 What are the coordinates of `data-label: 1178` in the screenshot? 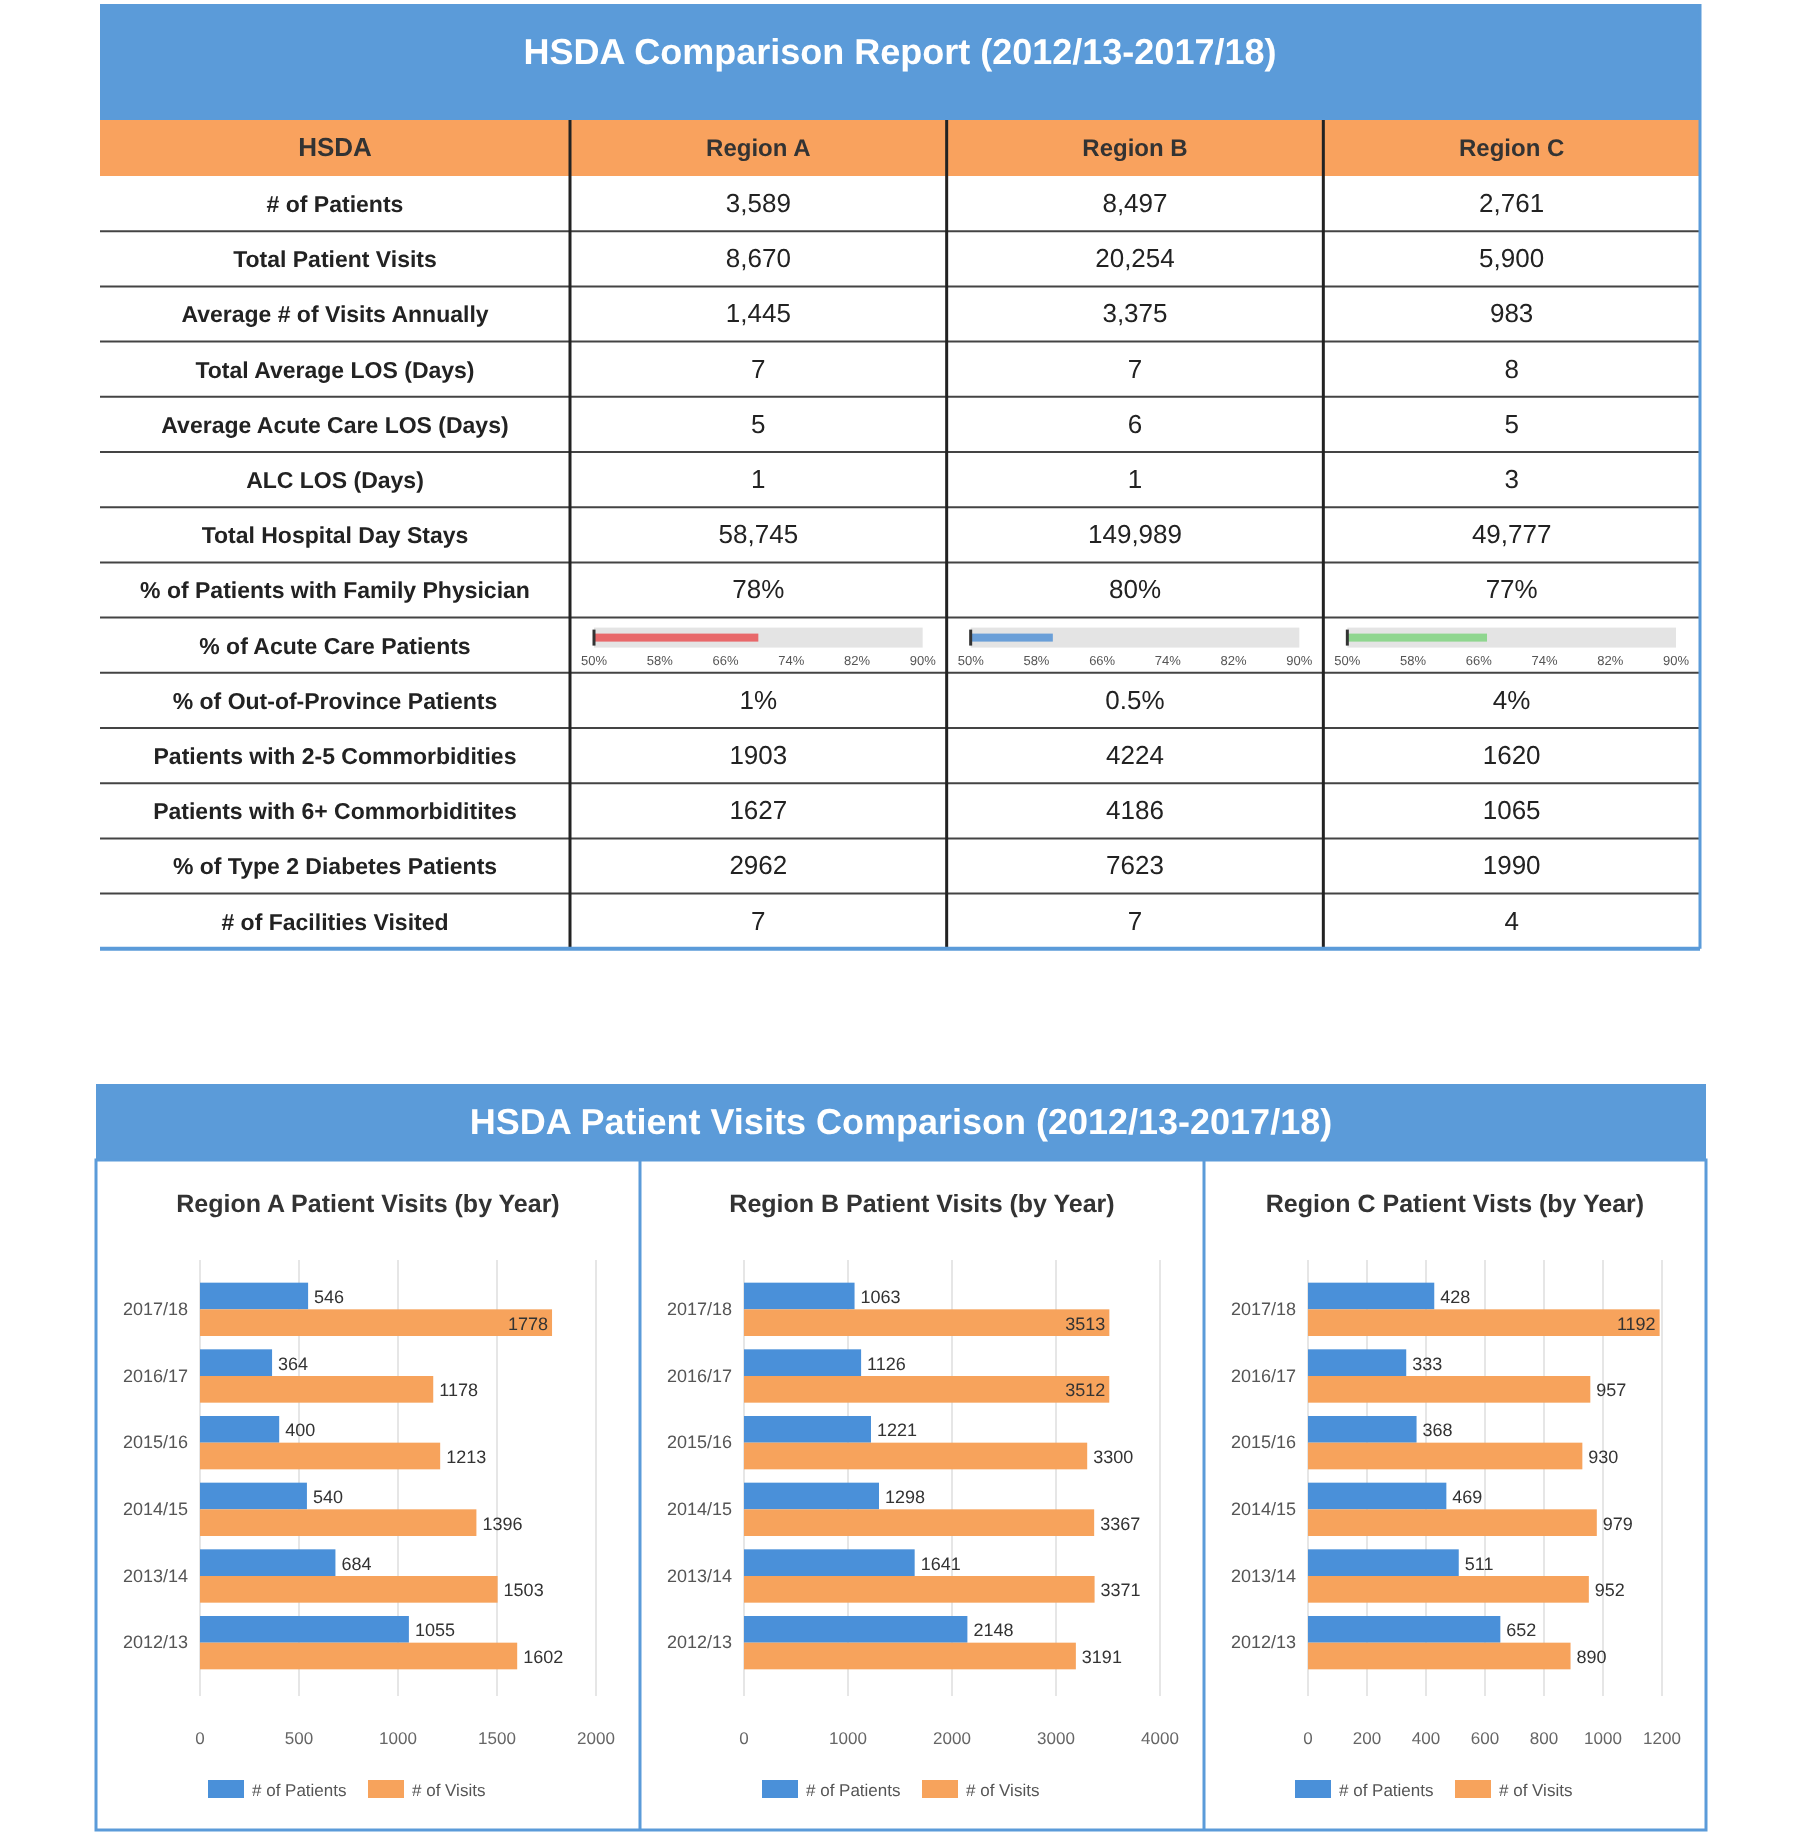 It's located at (458, 1390).